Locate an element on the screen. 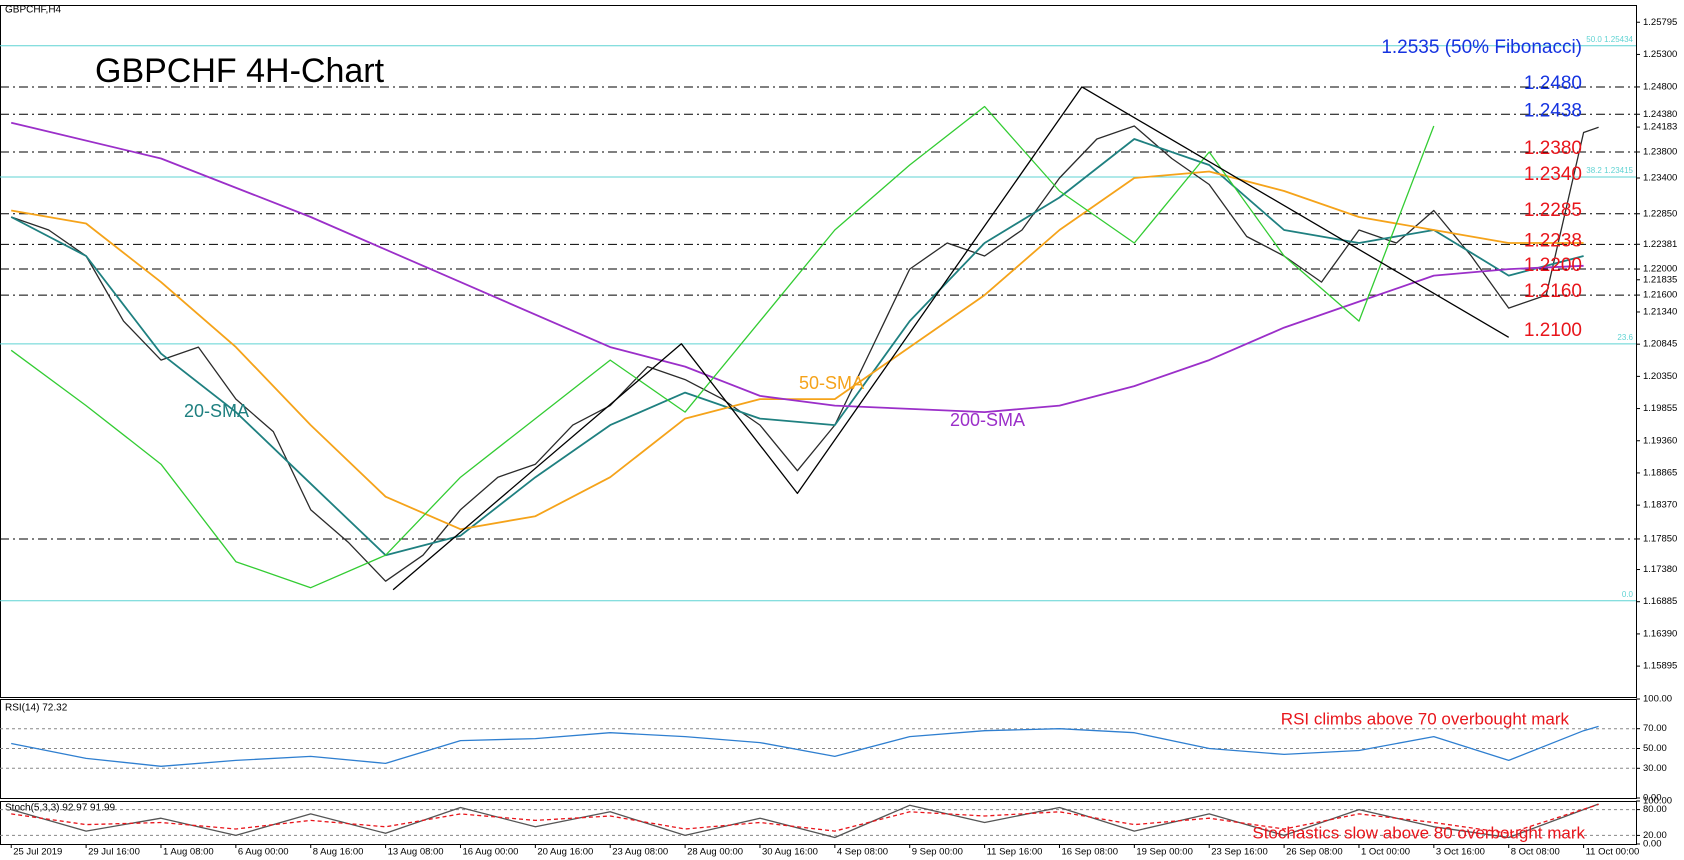 The width and height of the screenshot is (1684, 860). y-tick-label: 1.19855 is located at coordinates (1660, 408).